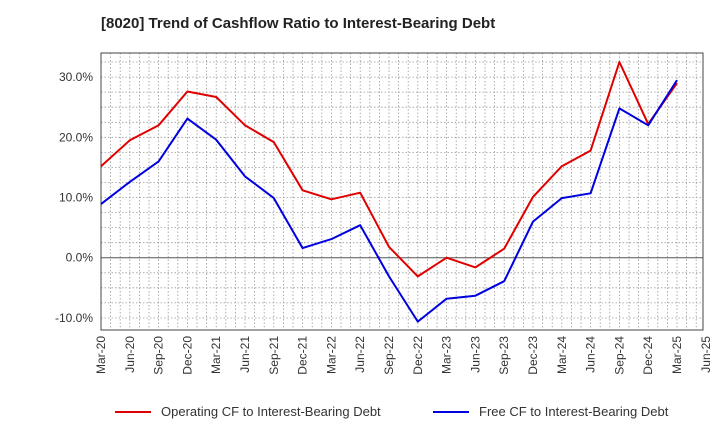 This screenshot has height=440, width=720. I want to click on x-tick-label: Jun-22, so click(360, 354).